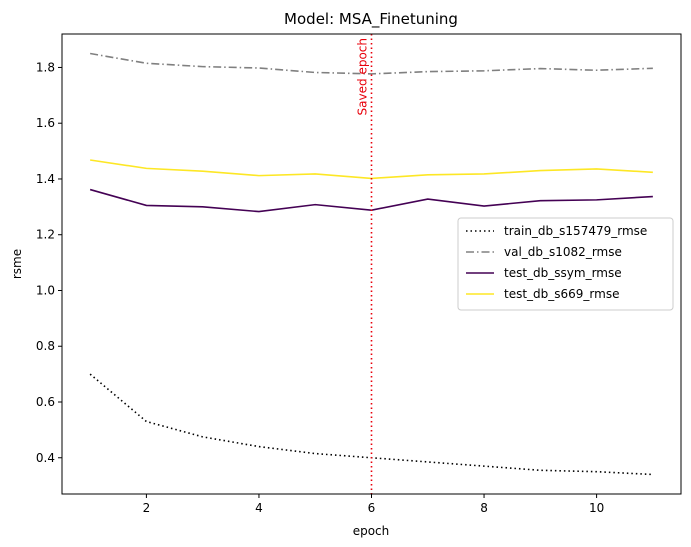 This screenshot has height=547, width=691. Describe the element at coordinates (561, 294) in the screenshot. I see `legend-entry-label: test_db_s669_rmse` at that location.